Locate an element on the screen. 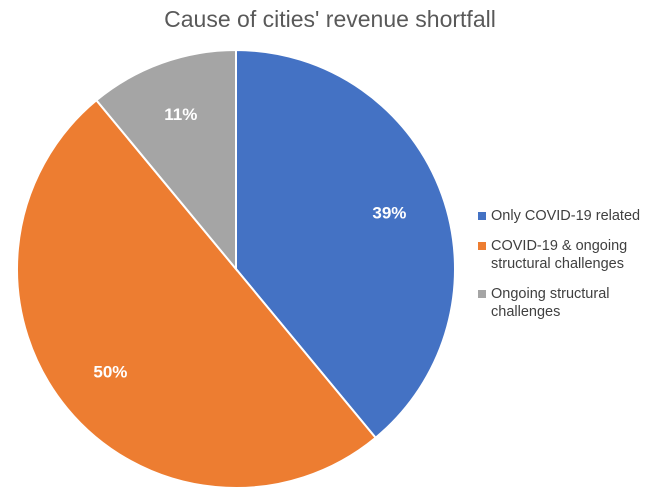  chart-title: Cause of cities' revenue shortfall is located at coordinates (330, 19).